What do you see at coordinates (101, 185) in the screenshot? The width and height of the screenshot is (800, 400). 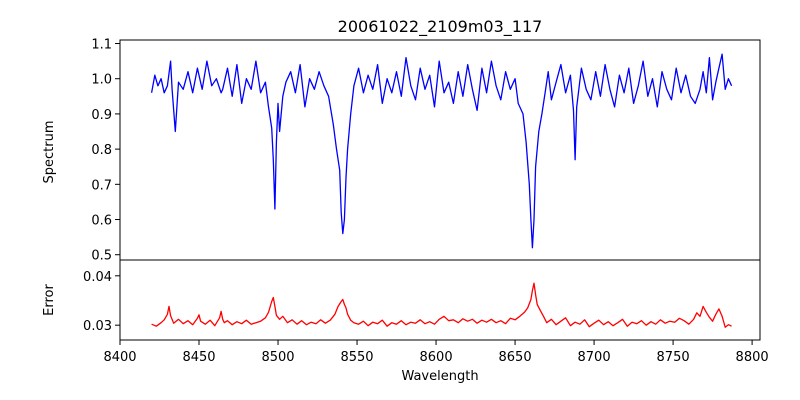 I see `spectrum-y-tick-label: 0.7` at bounding box center [101, 185].